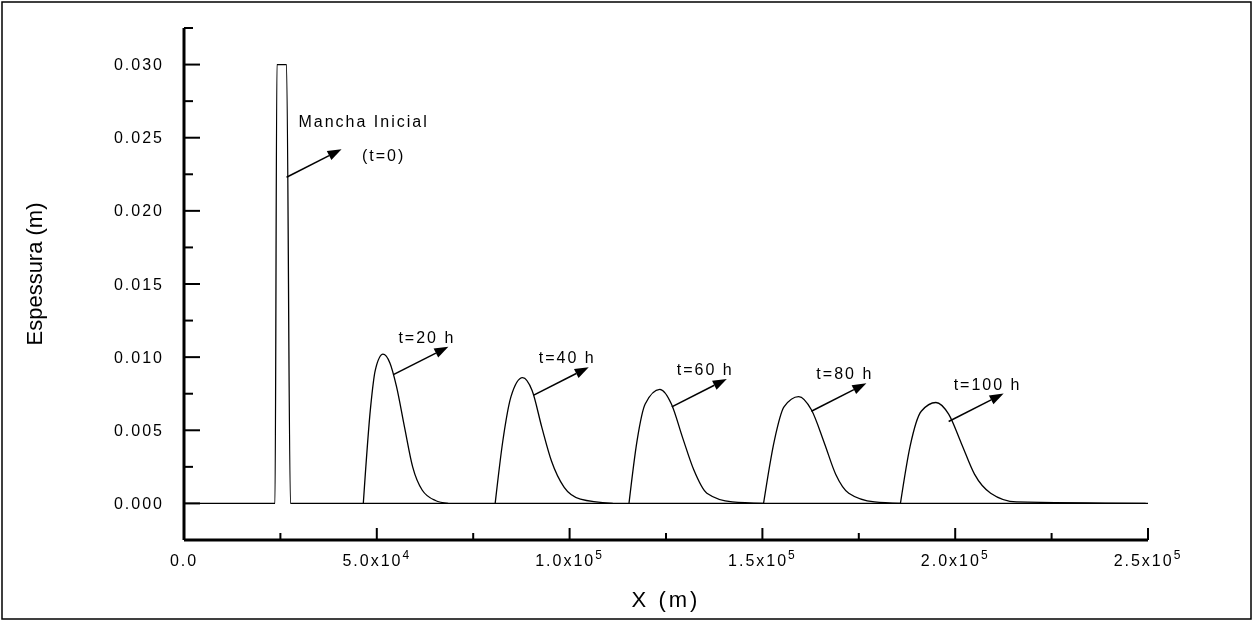 The height and width of the screenshot is (621, 1253). What do you see at coordinates (138, 284) in the screenshot?
I see `y-tick-label: 0.015` at bounding box center [138, 284].